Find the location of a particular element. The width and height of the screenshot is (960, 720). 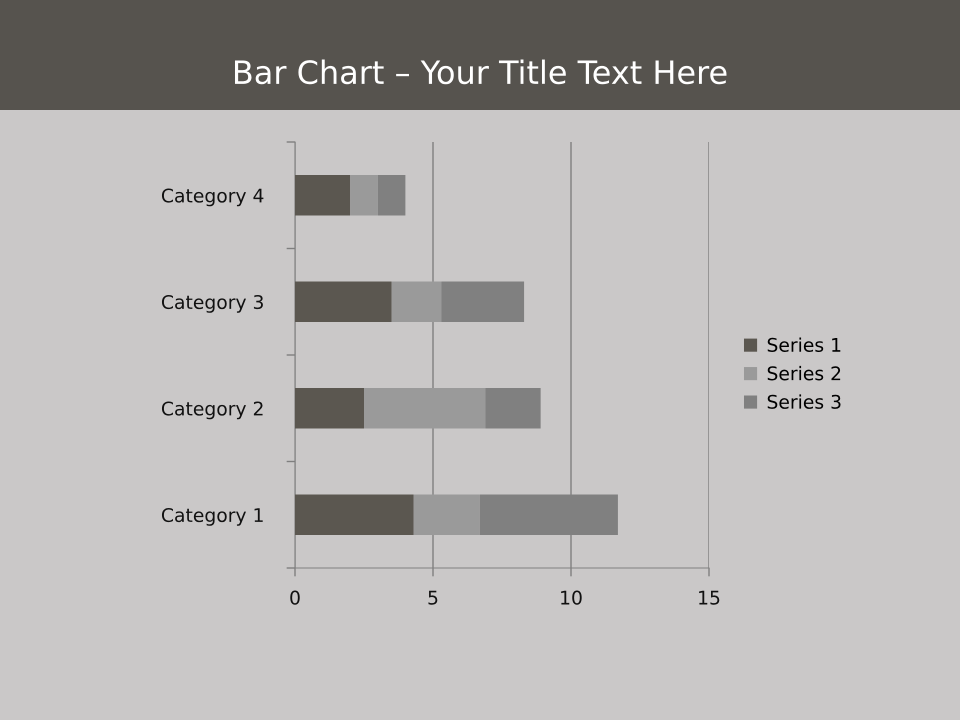

x-tick-label: 15 is located at coordinates (709, 597).